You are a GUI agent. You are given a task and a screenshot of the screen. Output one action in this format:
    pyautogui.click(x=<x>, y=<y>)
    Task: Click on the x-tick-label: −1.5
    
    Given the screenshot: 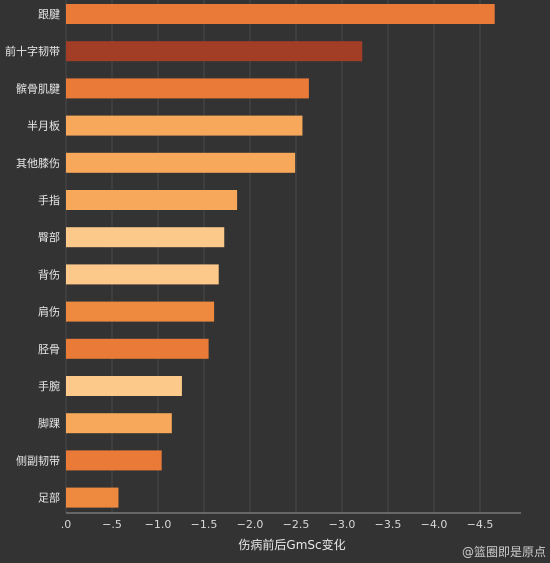 What is the action you would take?
    pyautogui.click(x=204, y=524)
    